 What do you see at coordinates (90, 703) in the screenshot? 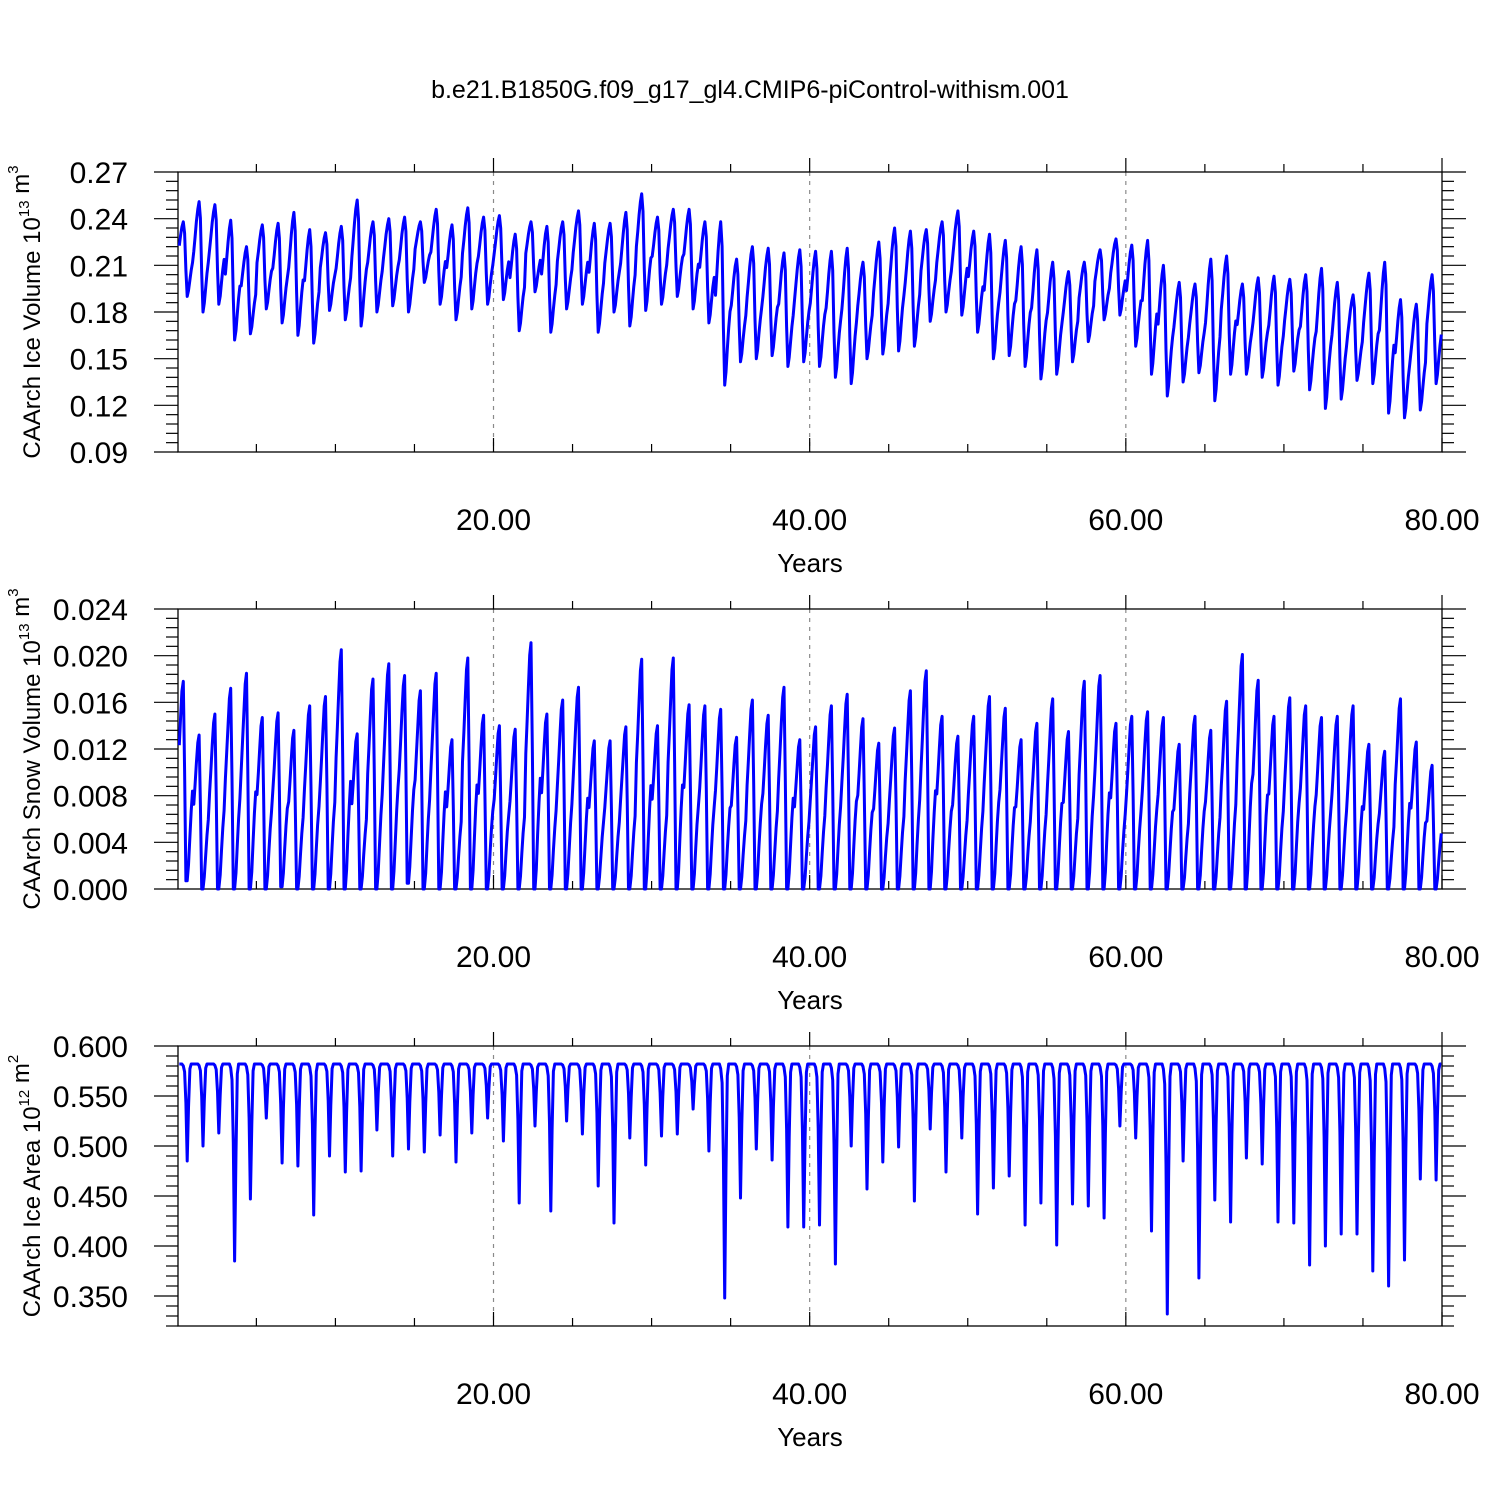
I see `y-tick-label: 0.016` at bounding box center [90, 703].